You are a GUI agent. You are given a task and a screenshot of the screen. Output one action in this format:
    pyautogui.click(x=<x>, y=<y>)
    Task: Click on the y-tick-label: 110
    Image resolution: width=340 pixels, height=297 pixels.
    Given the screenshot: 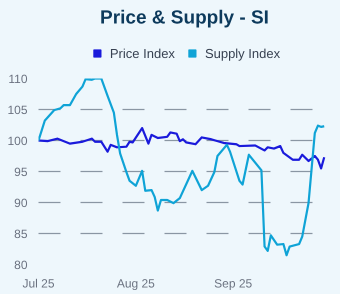 What is the action you would take?
    pyautogui.click(x=18, y=79)
    